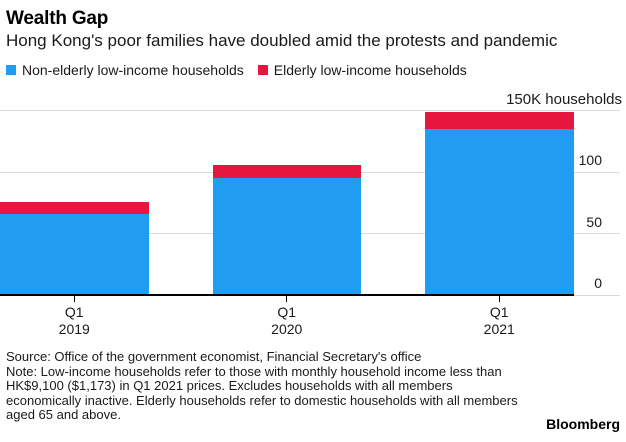 This screenshot has height=442, width=626. I want to click on legend-label-nonelderly: Non-elderly low-income households, so click(133, 70).